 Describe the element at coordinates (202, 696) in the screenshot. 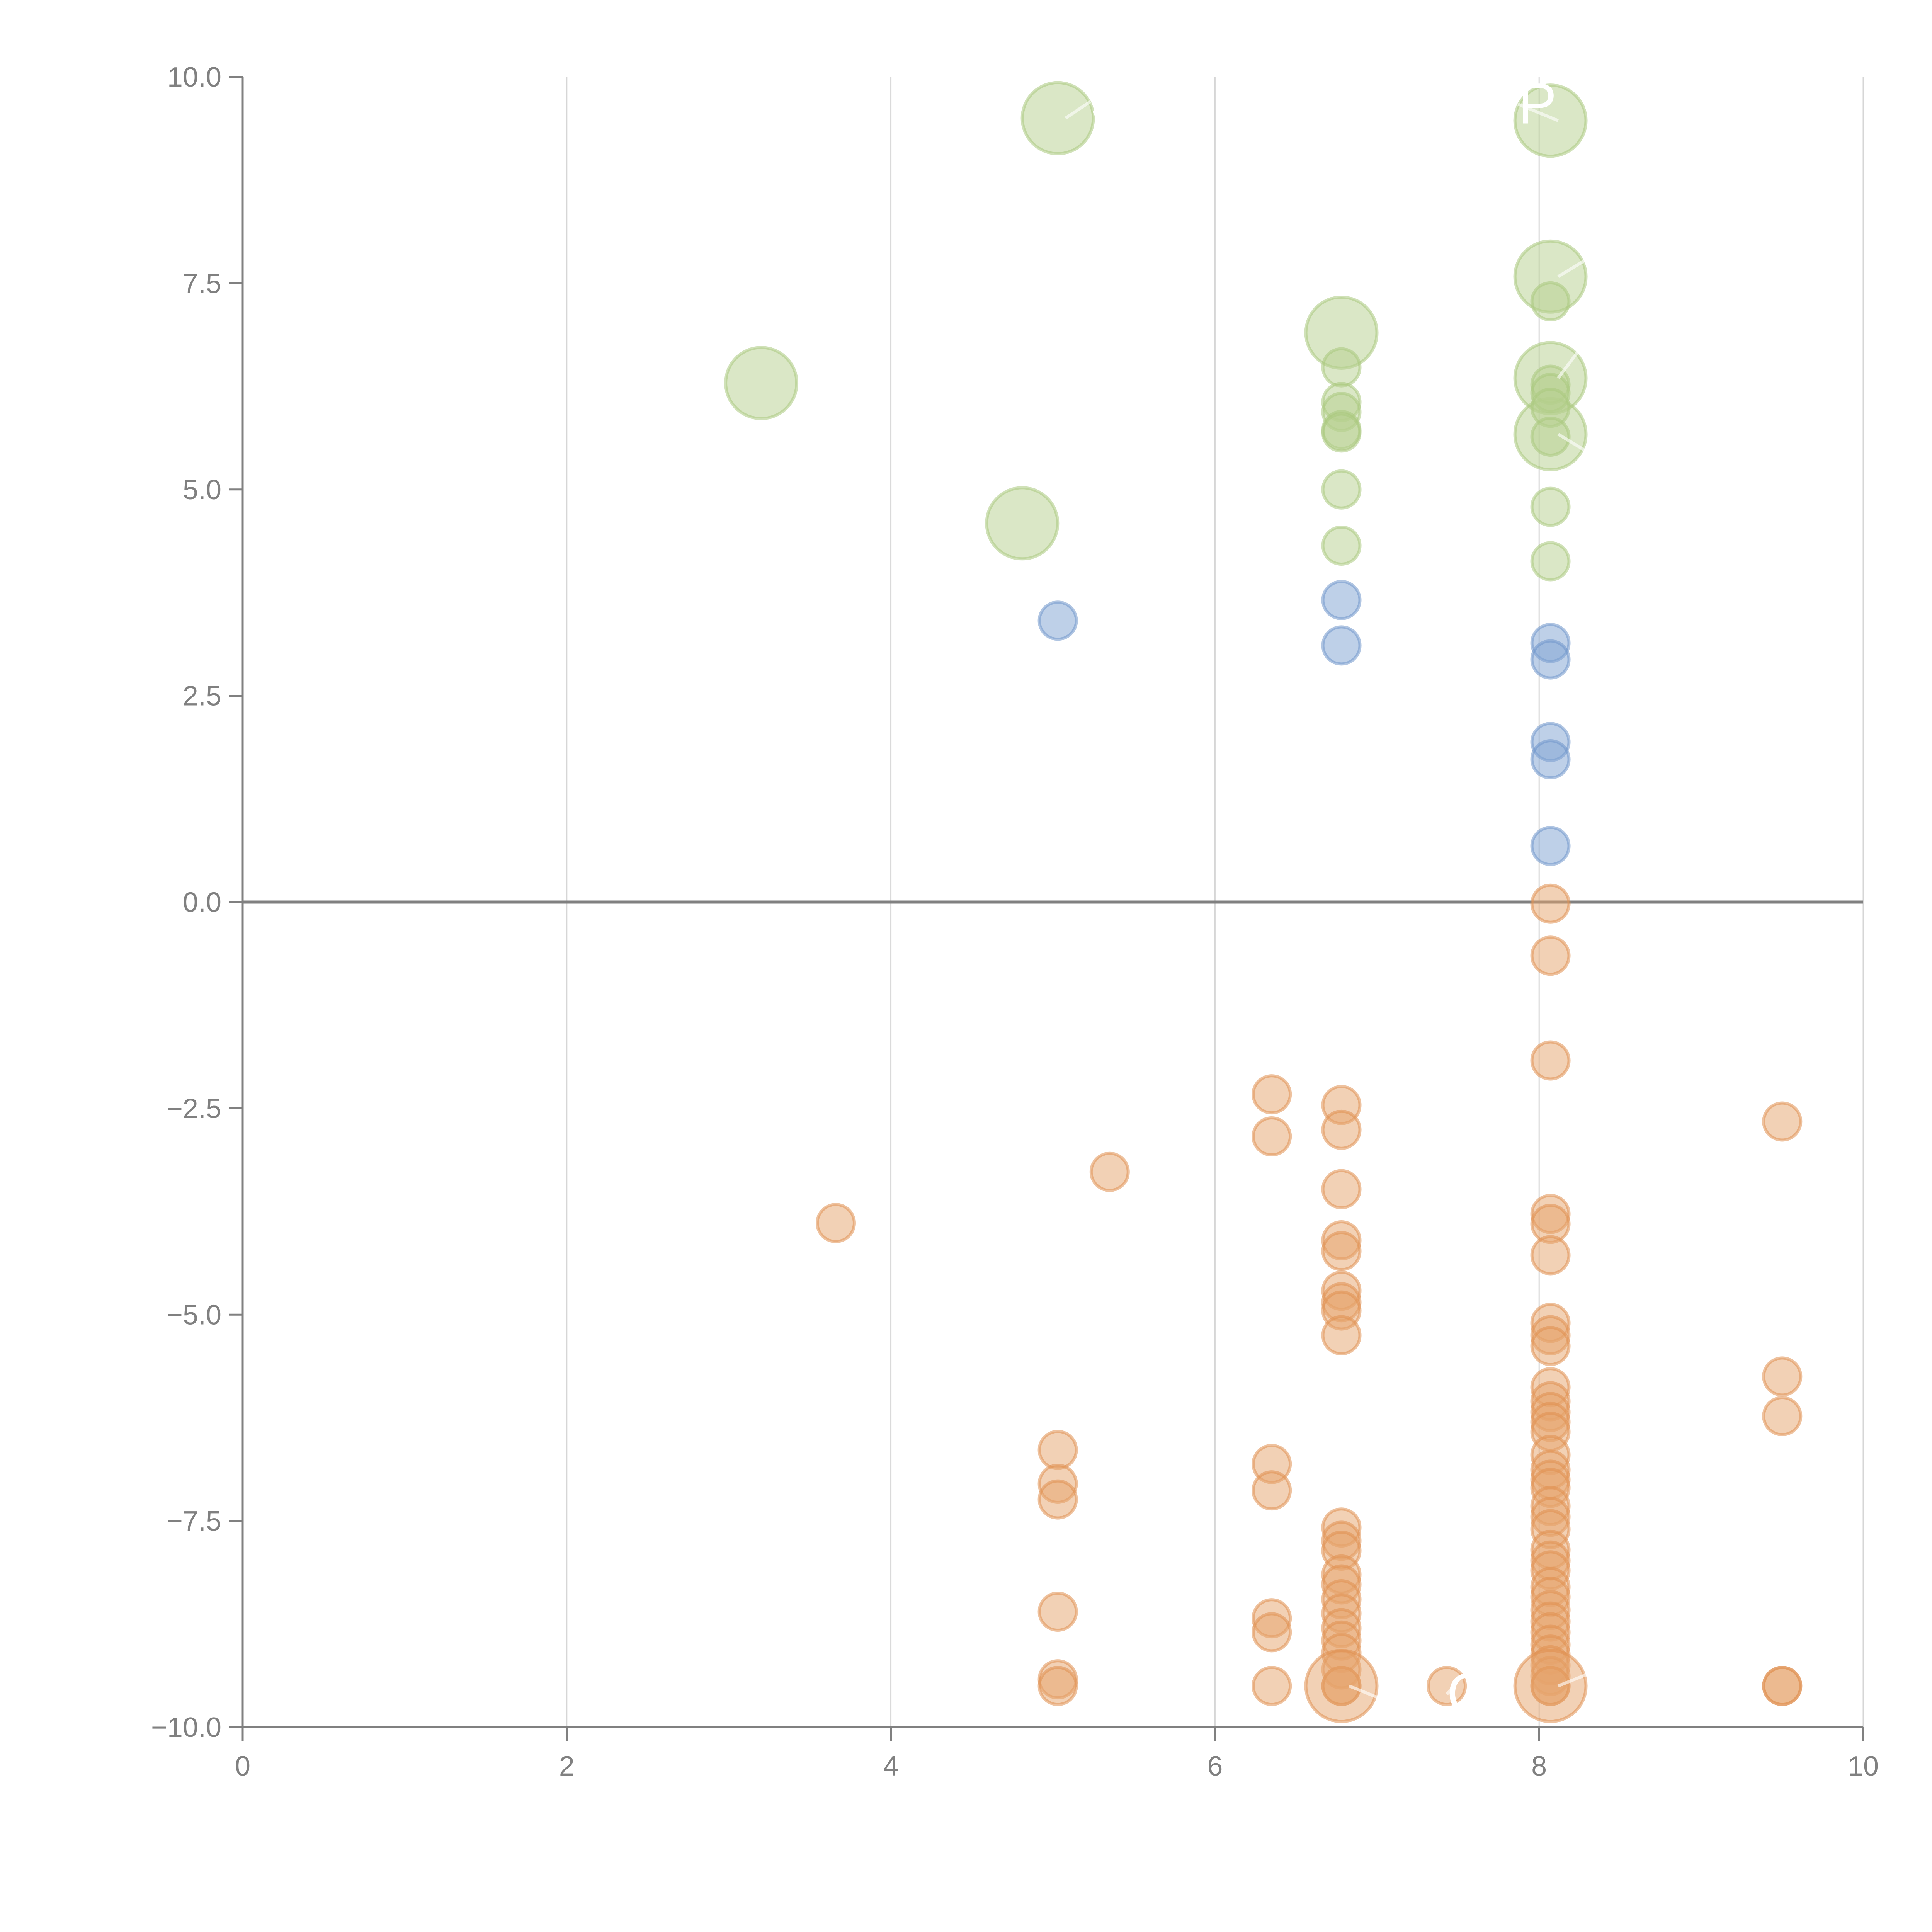

I see `y-tick-label: 2.5` at that location.